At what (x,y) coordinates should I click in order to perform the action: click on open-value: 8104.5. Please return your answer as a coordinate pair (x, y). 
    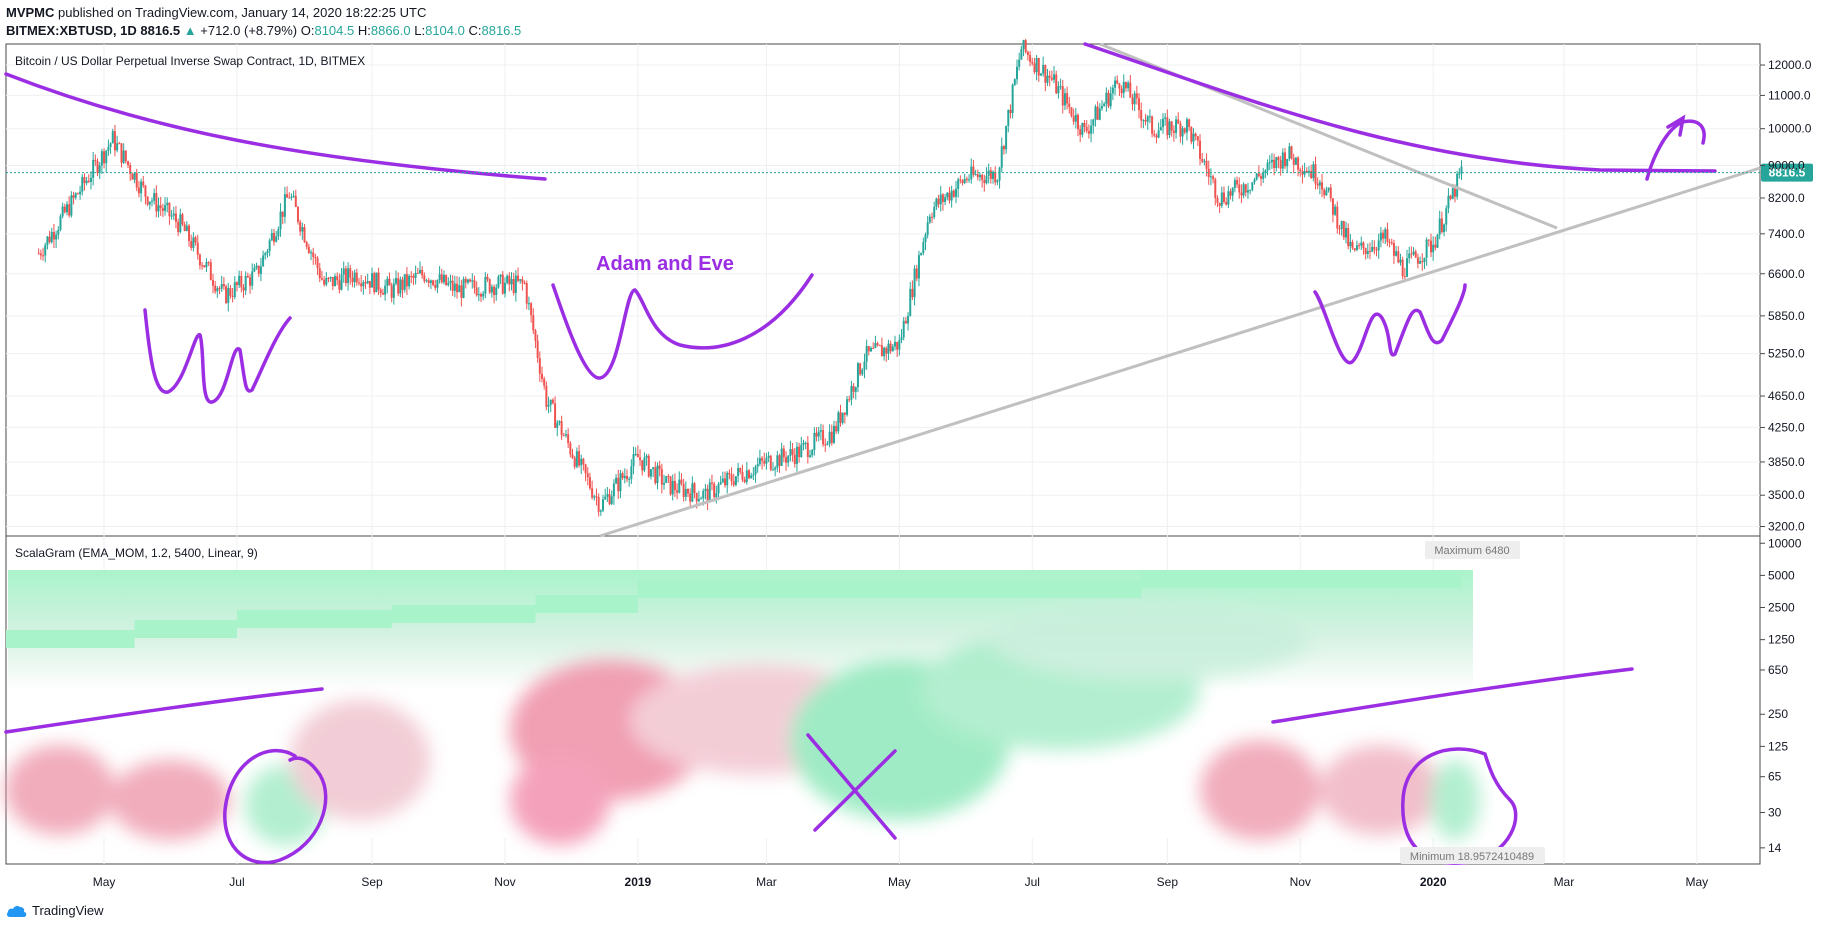
    Looking at the image, I should click on (334, 30).